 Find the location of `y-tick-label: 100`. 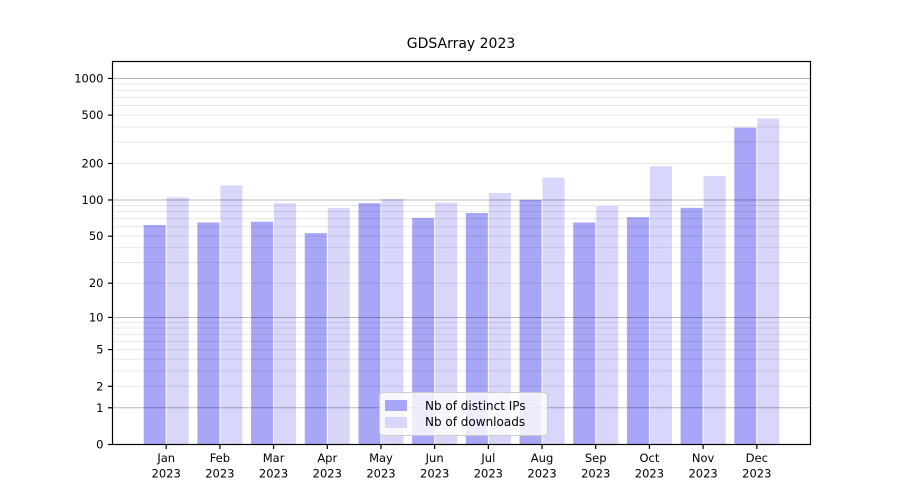

y-tick-label: 100 is located at coordinates (93, 200).